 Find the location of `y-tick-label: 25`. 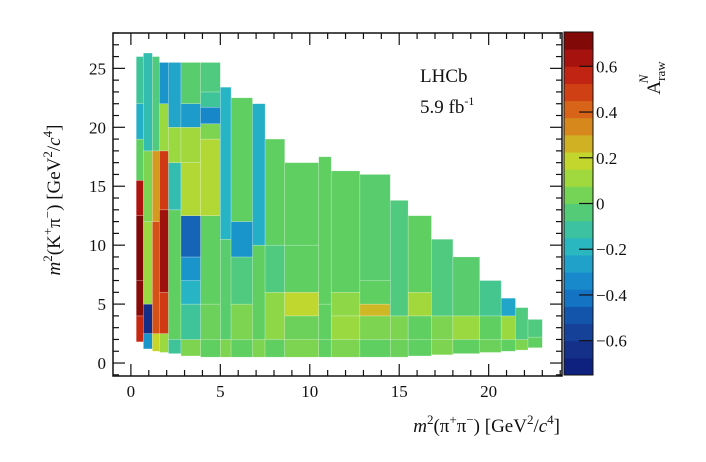

y-tick-label: 25 is located at coordinates (97, 68).